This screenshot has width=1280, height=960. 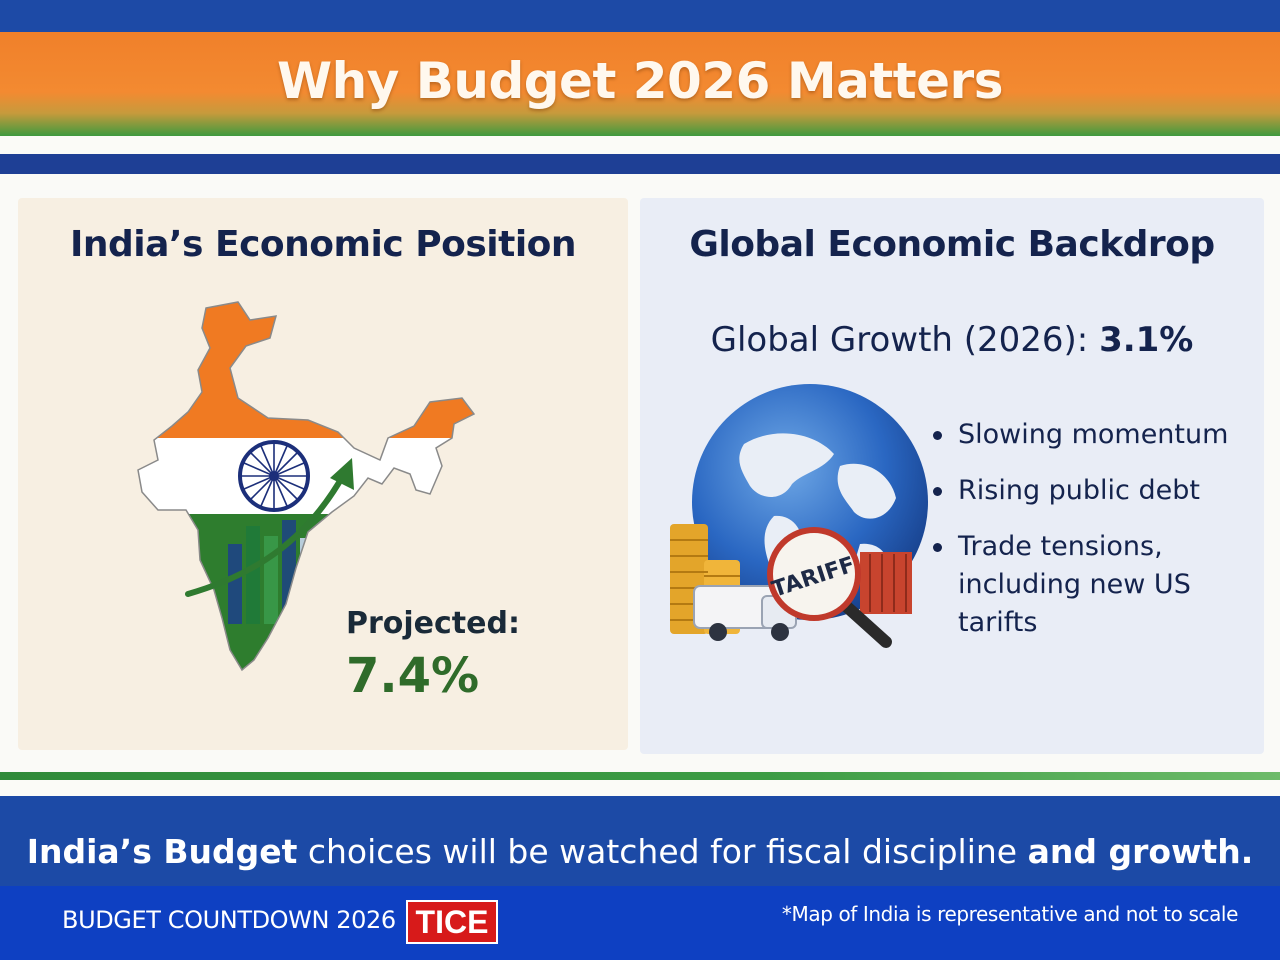 I want to click on shipping-container-icon, so click(x=886, y=583).